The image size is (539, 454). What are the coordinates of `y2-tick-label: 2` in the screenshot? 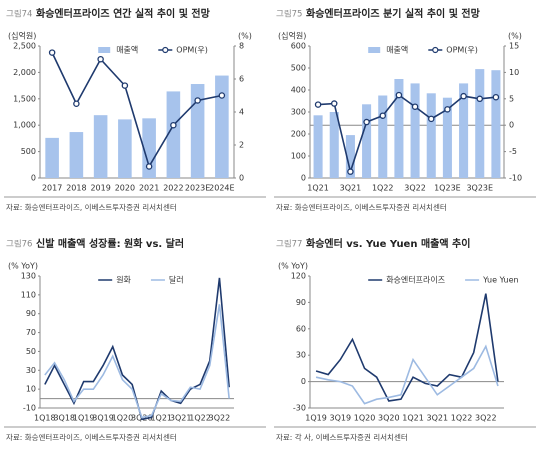 It's located at (241, 145).